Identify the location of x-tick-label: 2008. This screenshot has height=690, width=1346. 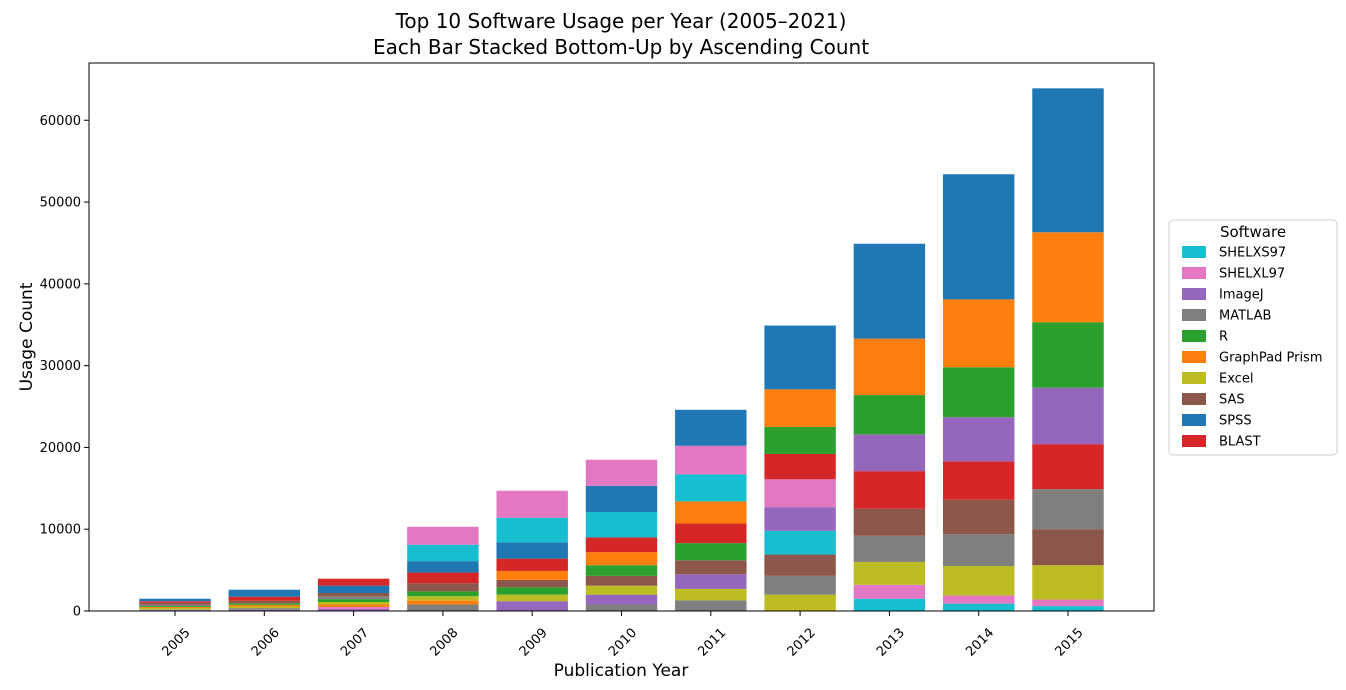
(444, 643).